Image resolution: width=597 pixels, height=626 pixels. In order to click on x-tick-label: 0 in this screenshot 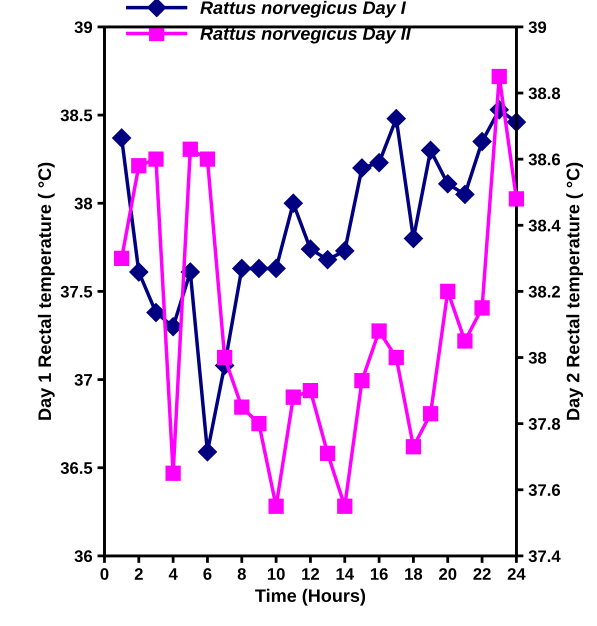, I will do `click(104, 574)`.